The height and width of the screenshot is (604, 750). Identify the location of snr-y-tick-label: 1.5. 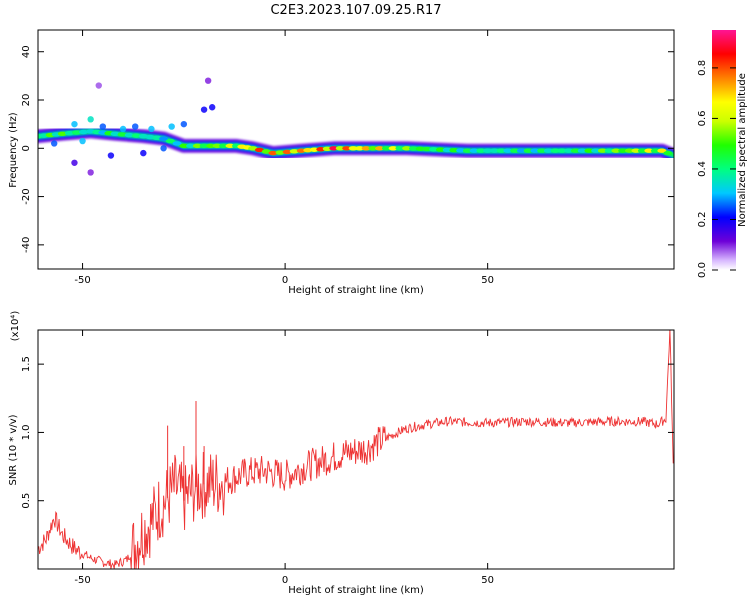
(26, 364).